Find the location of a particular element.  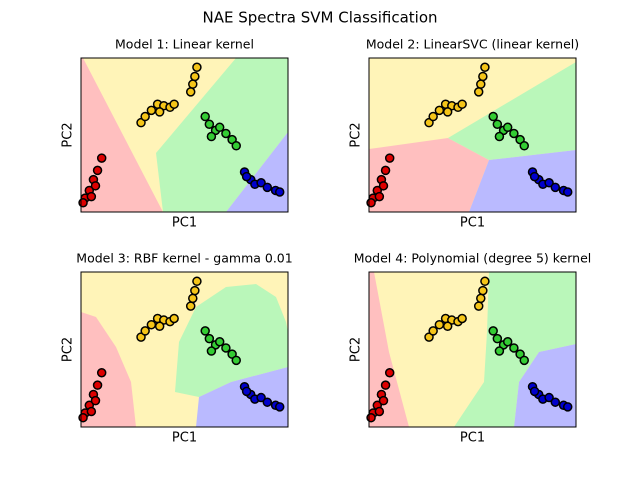

figure-title: NAE Spectra SVM Classification is located at coordinates (320, 18).